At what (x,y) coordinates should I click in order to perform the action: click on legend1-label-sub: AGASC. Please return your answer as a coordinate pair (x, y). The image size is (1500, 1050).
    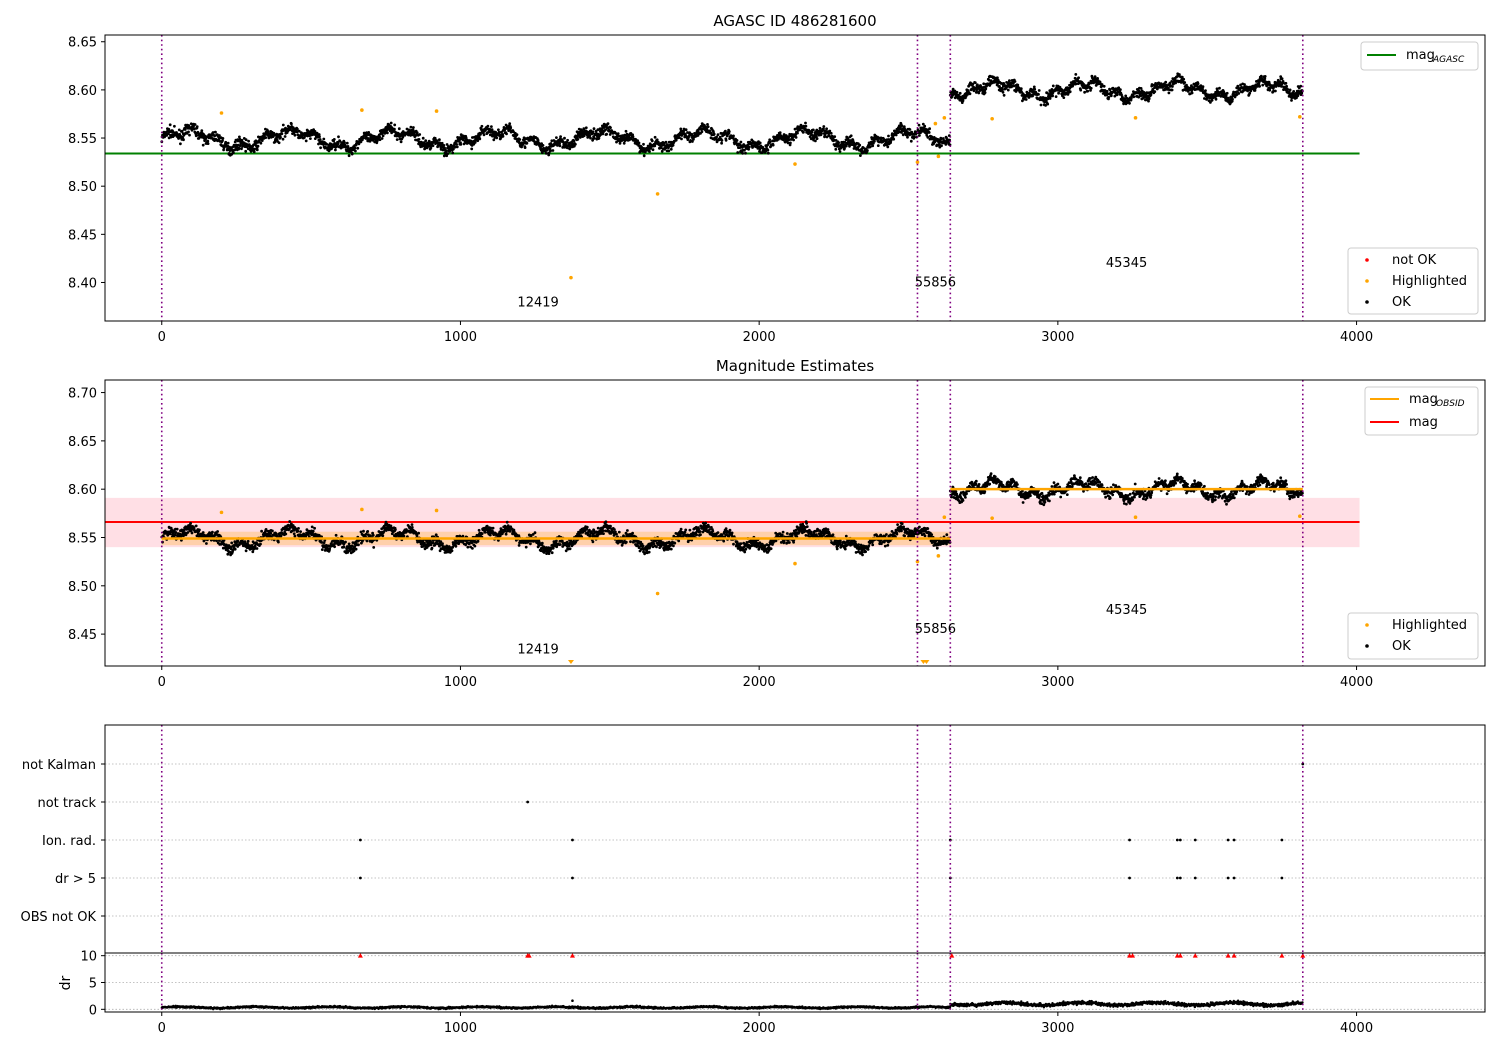
    Looking at the image, I should click on (1448, 60).